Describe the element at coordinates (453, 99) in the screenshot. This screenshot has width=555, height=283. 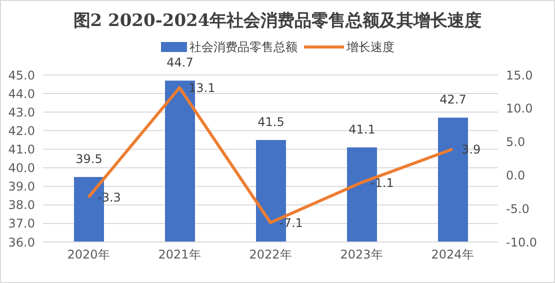
I see `data-label: 42.7` at that location.